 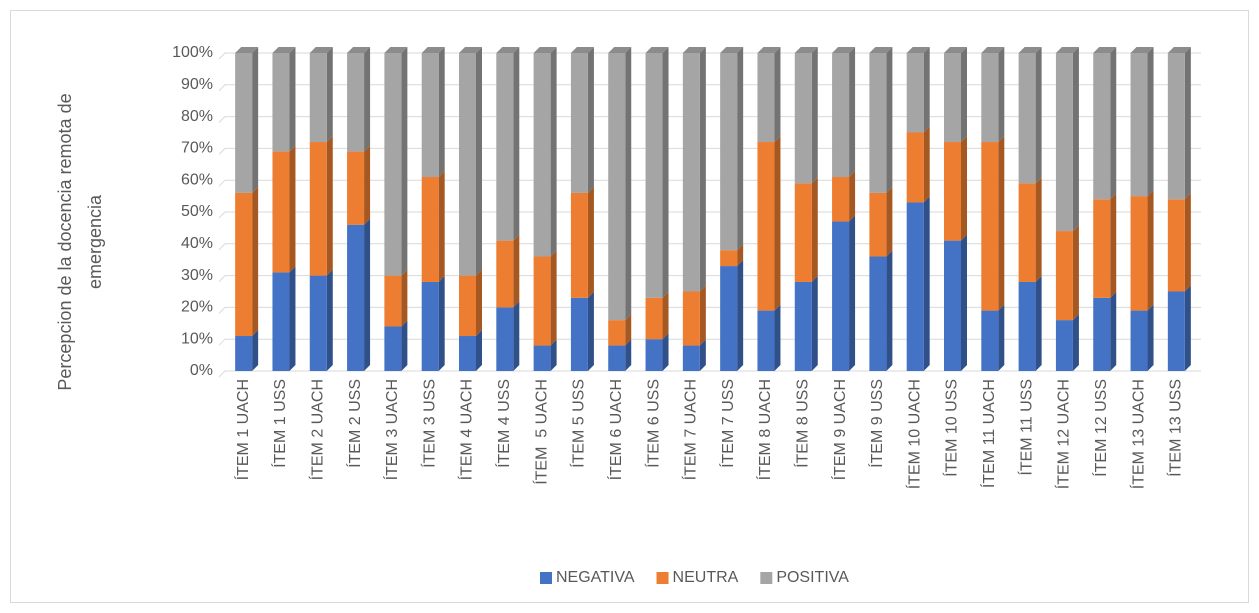 I want to click on grid-line, so click(x=709, y=374).